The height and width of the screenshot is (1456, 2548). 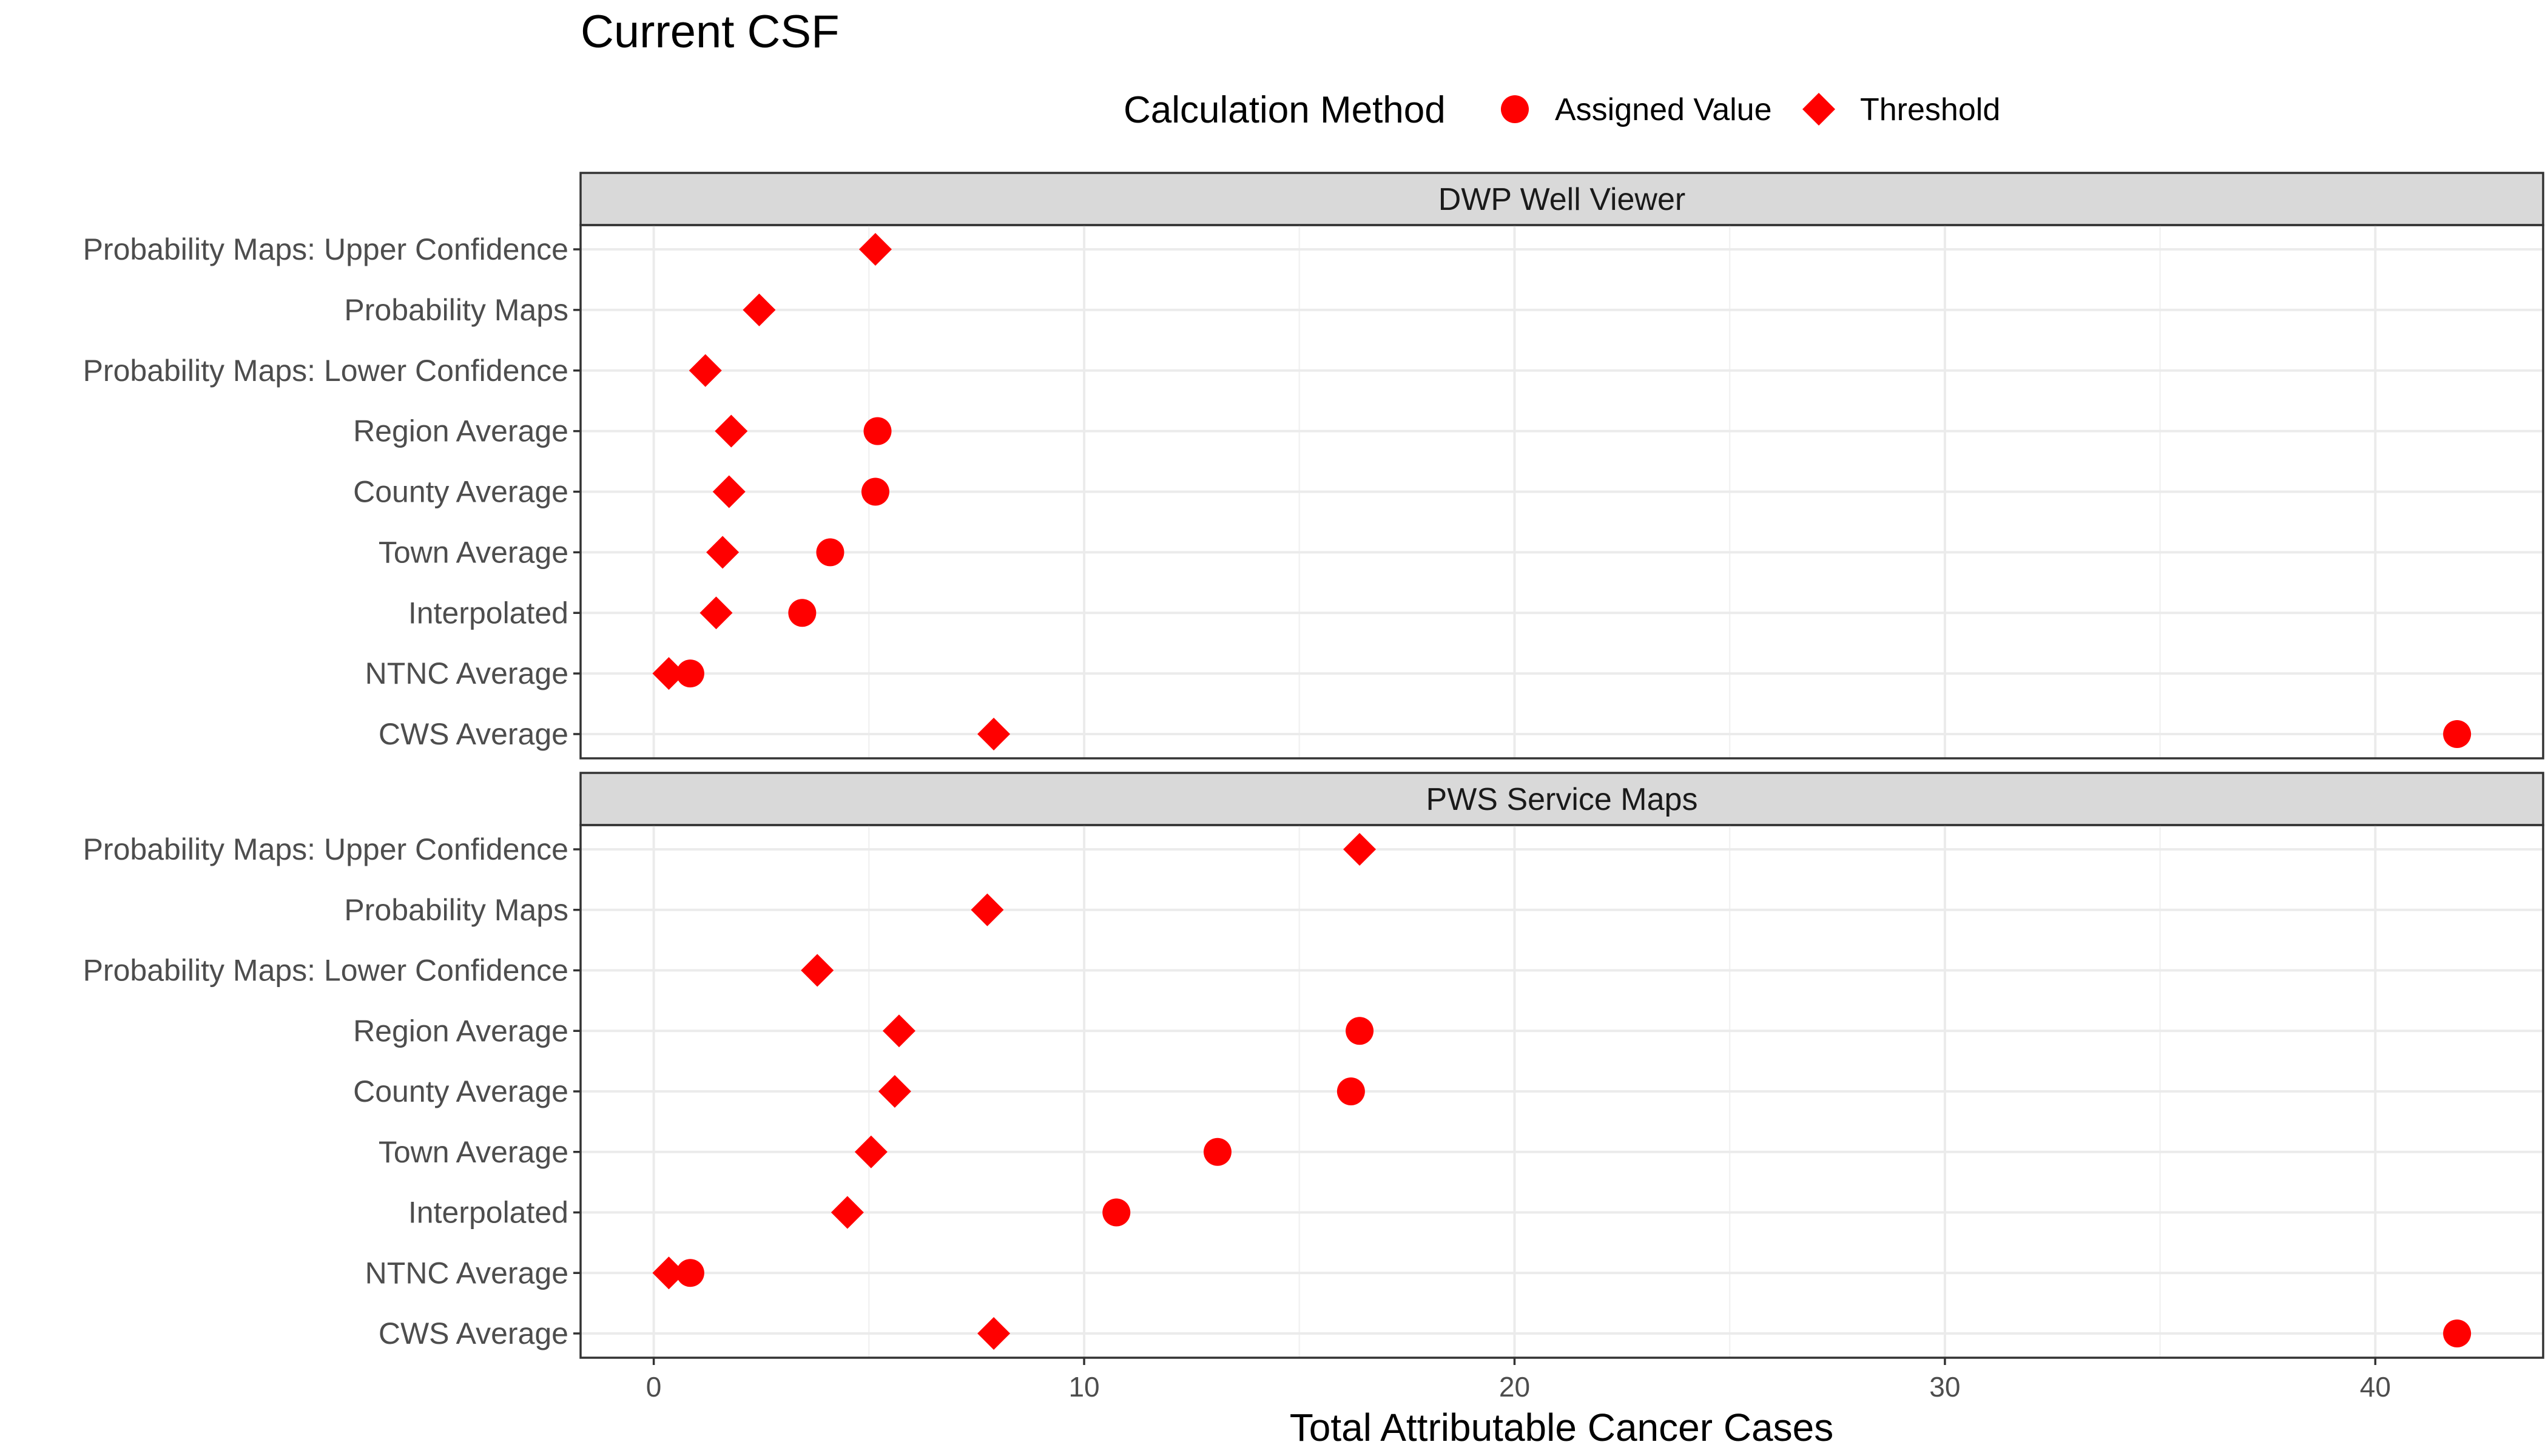 What do you see at coordinates (1515, 109) in the screenshot?
I see `legend-key-assigned-value` at bounding box center [1515, 109].